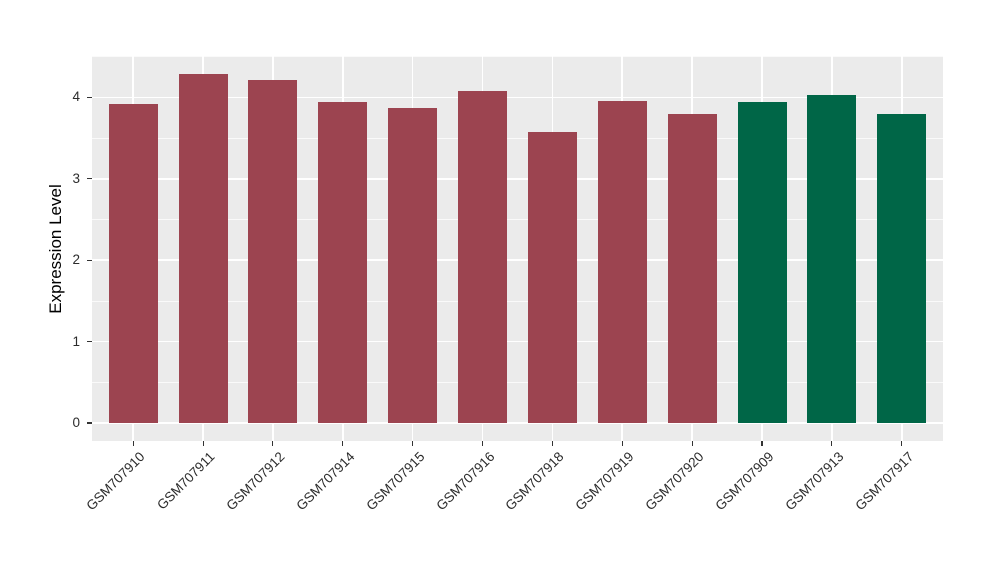 This screenshot has height=580, width=1000. What do you see at coordinates (552, 277) in the screenshot?
I see `bar-GSM707918` at bounding box center [552, 277].